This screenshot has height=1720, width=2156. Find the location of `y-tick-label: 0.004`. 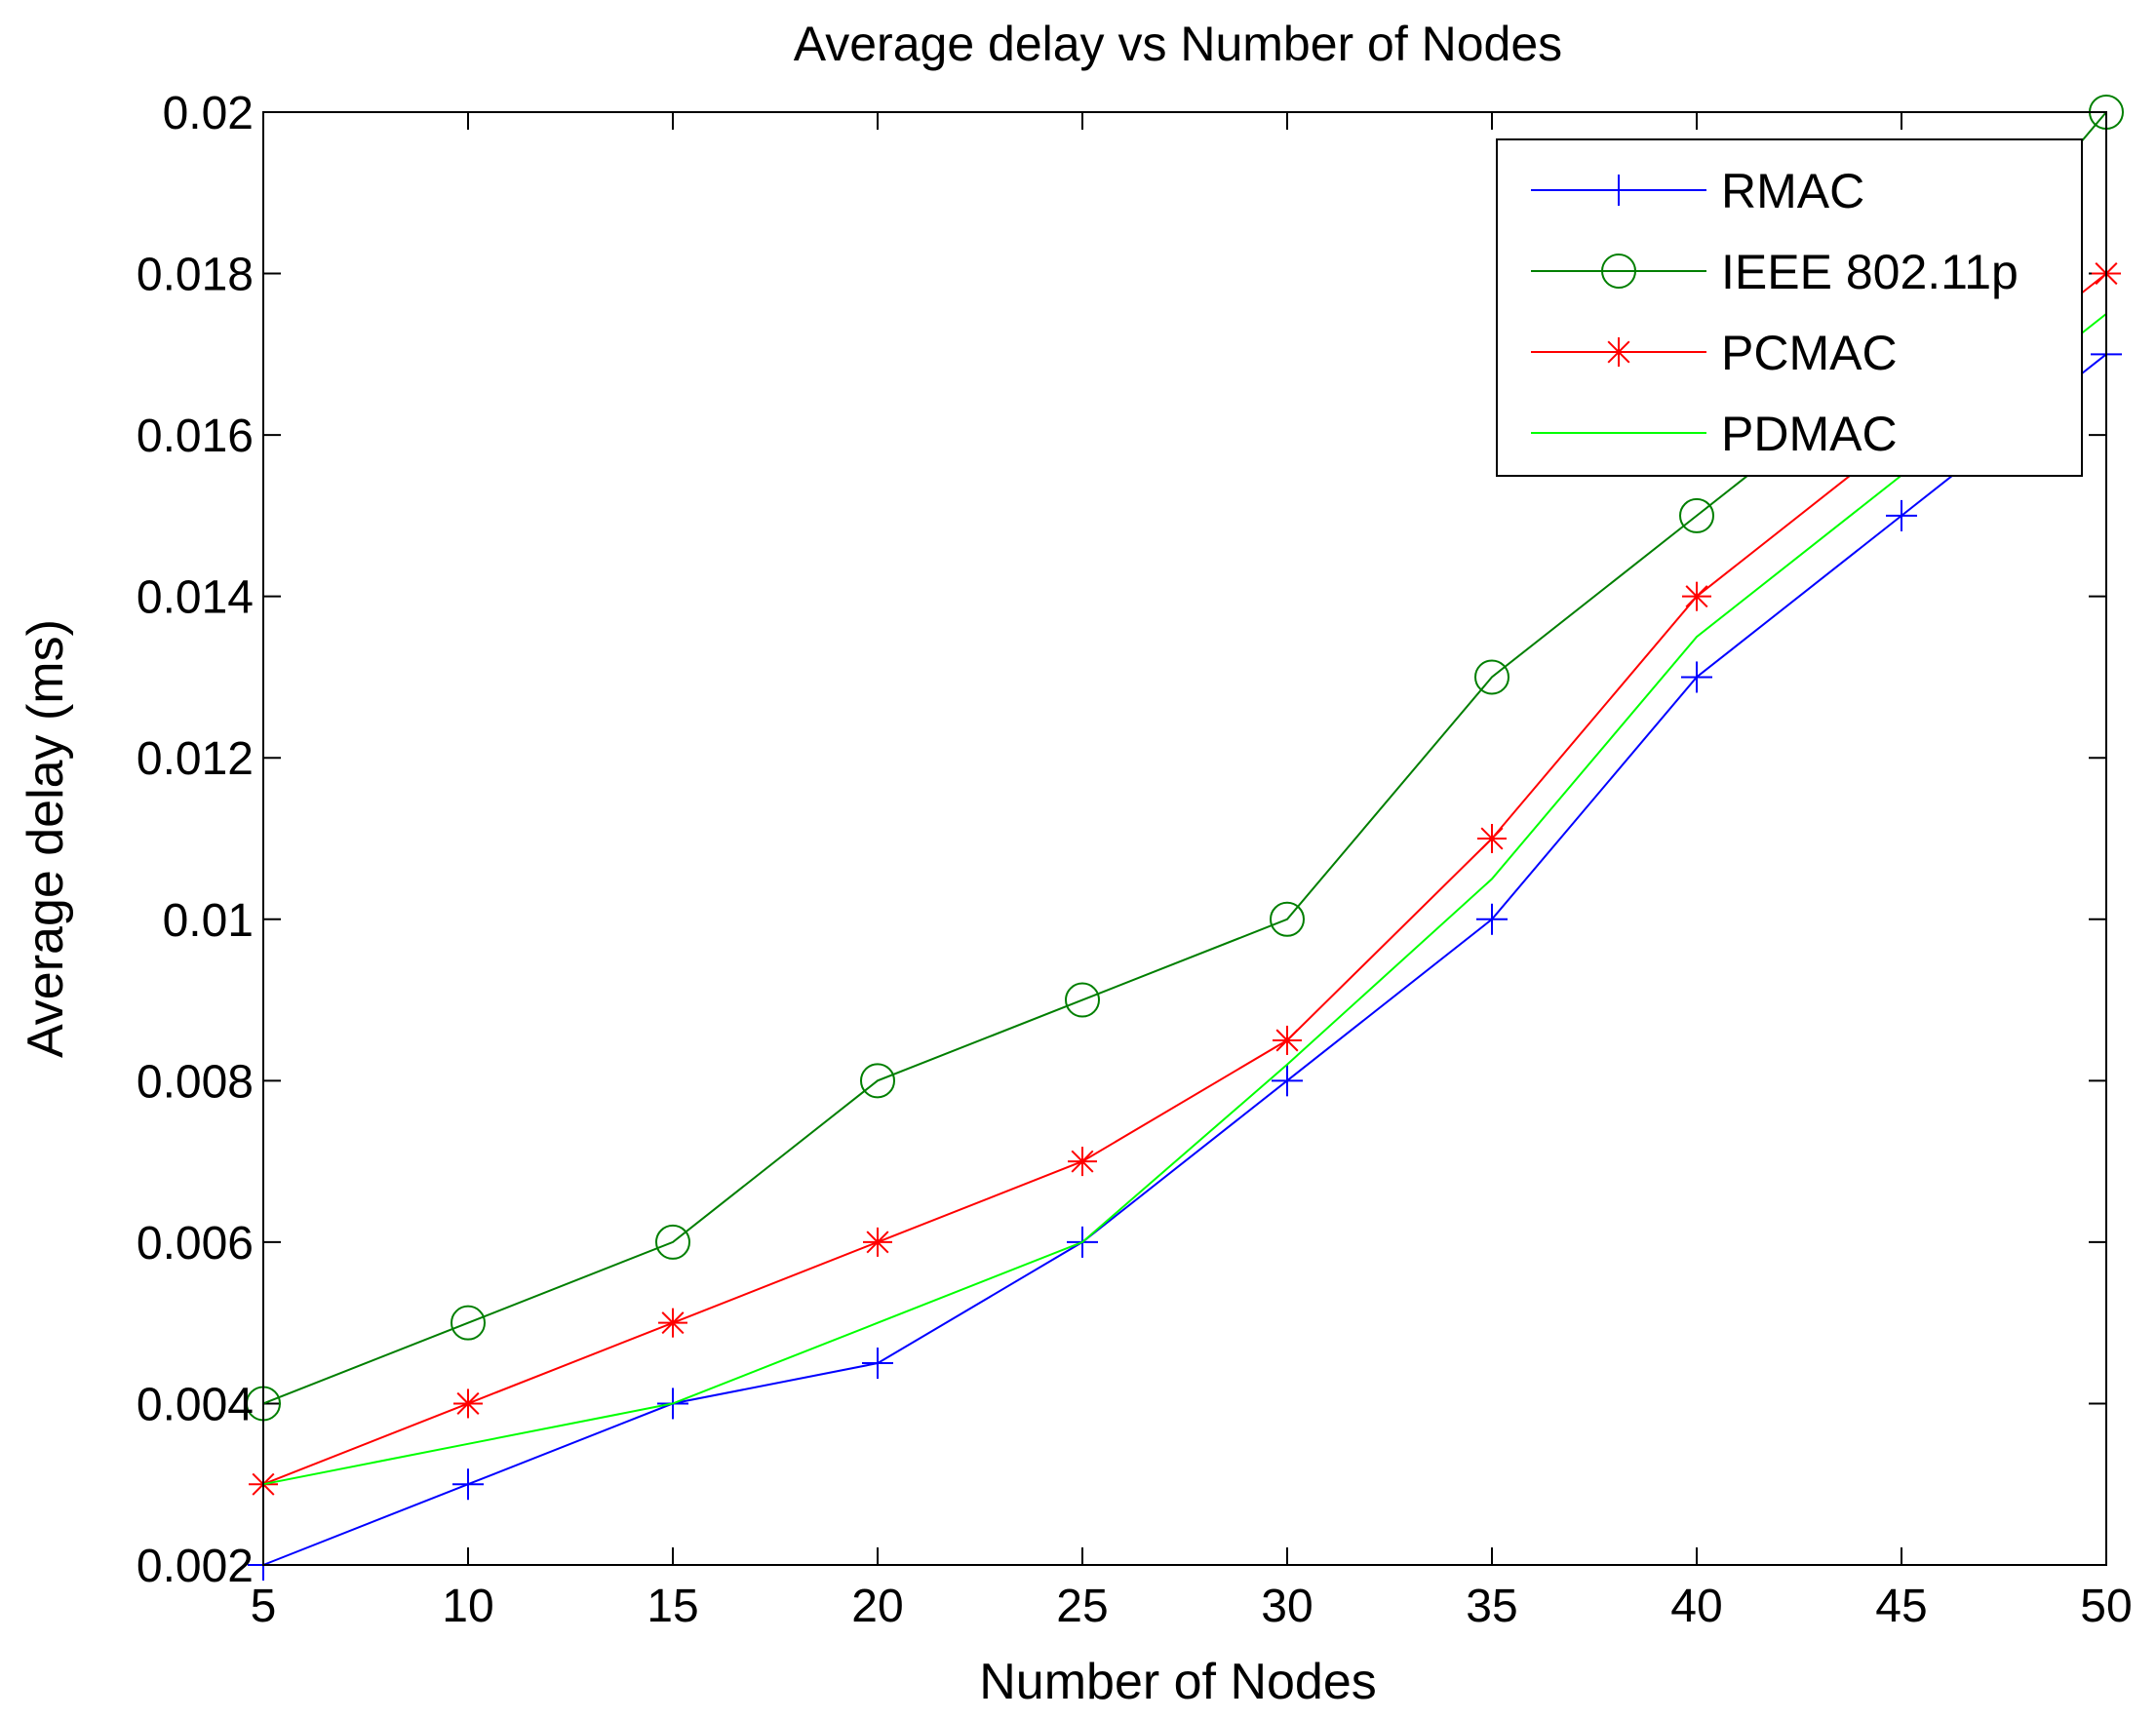

y-tick-label: 0.004 is located at coordinates (195, 1404).